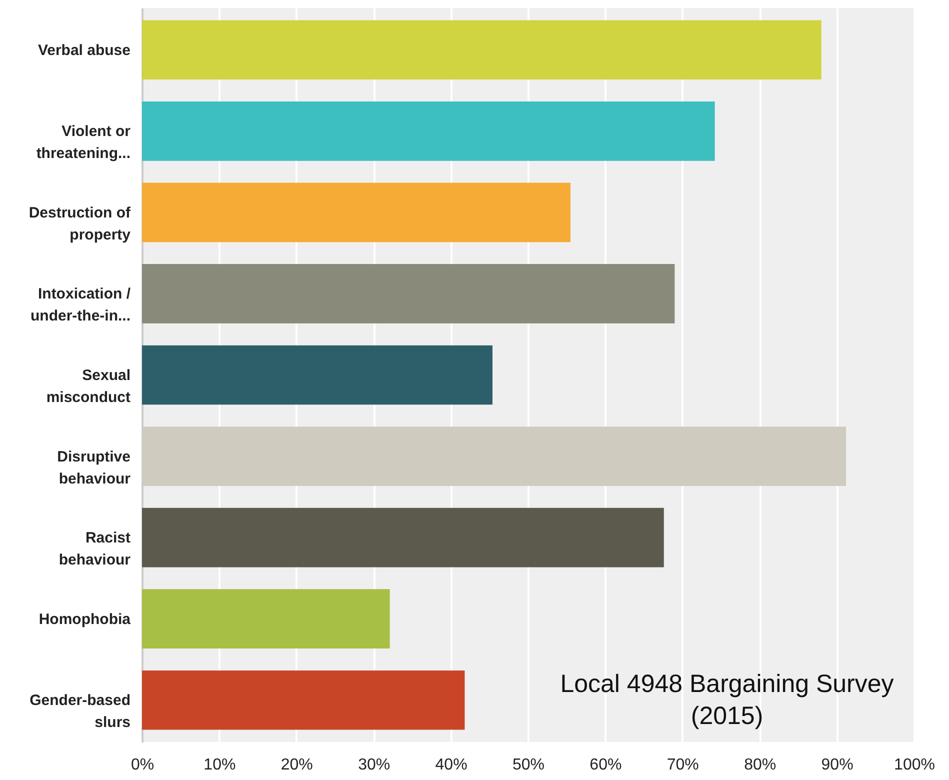 The width and height of the screenshot is (949, 780). What do you see at coordinates (80, 712) in the screenshot?
I see `y-tick-label: Gender-based slurs` at bounding box center [80, 712].